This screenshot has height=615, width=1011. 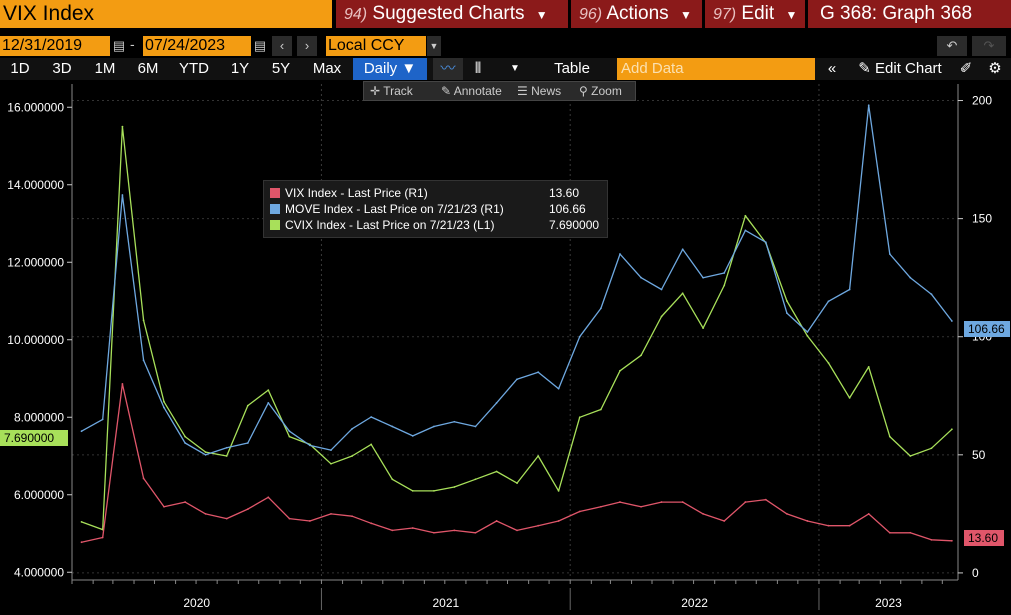 What do you see at coordinates (716, 69) in the screenshot?
I see `add-data-input: Add Data` at bounding box center [716, 69].